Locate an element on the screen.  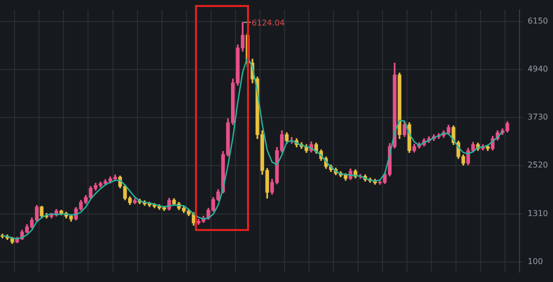
y-tick-label: 1310 is located at coordinates (538, 213).